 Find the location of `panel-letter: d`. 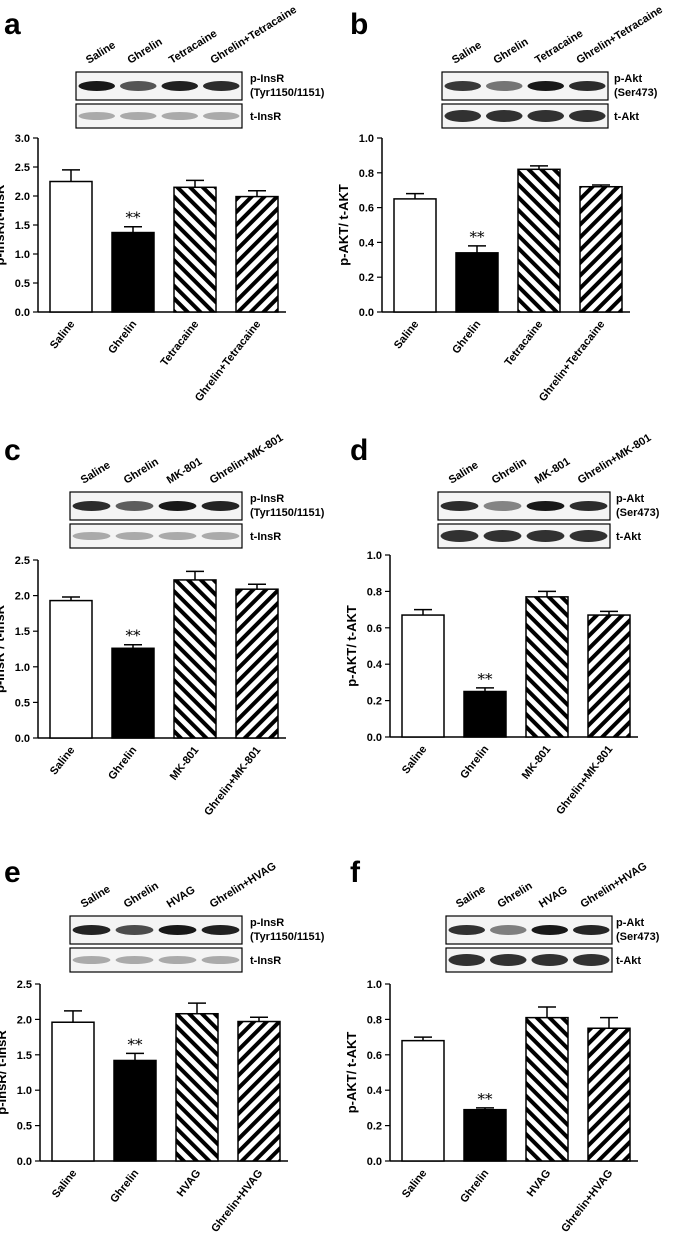

panel-letter: d is located at coordinates (359, 450).